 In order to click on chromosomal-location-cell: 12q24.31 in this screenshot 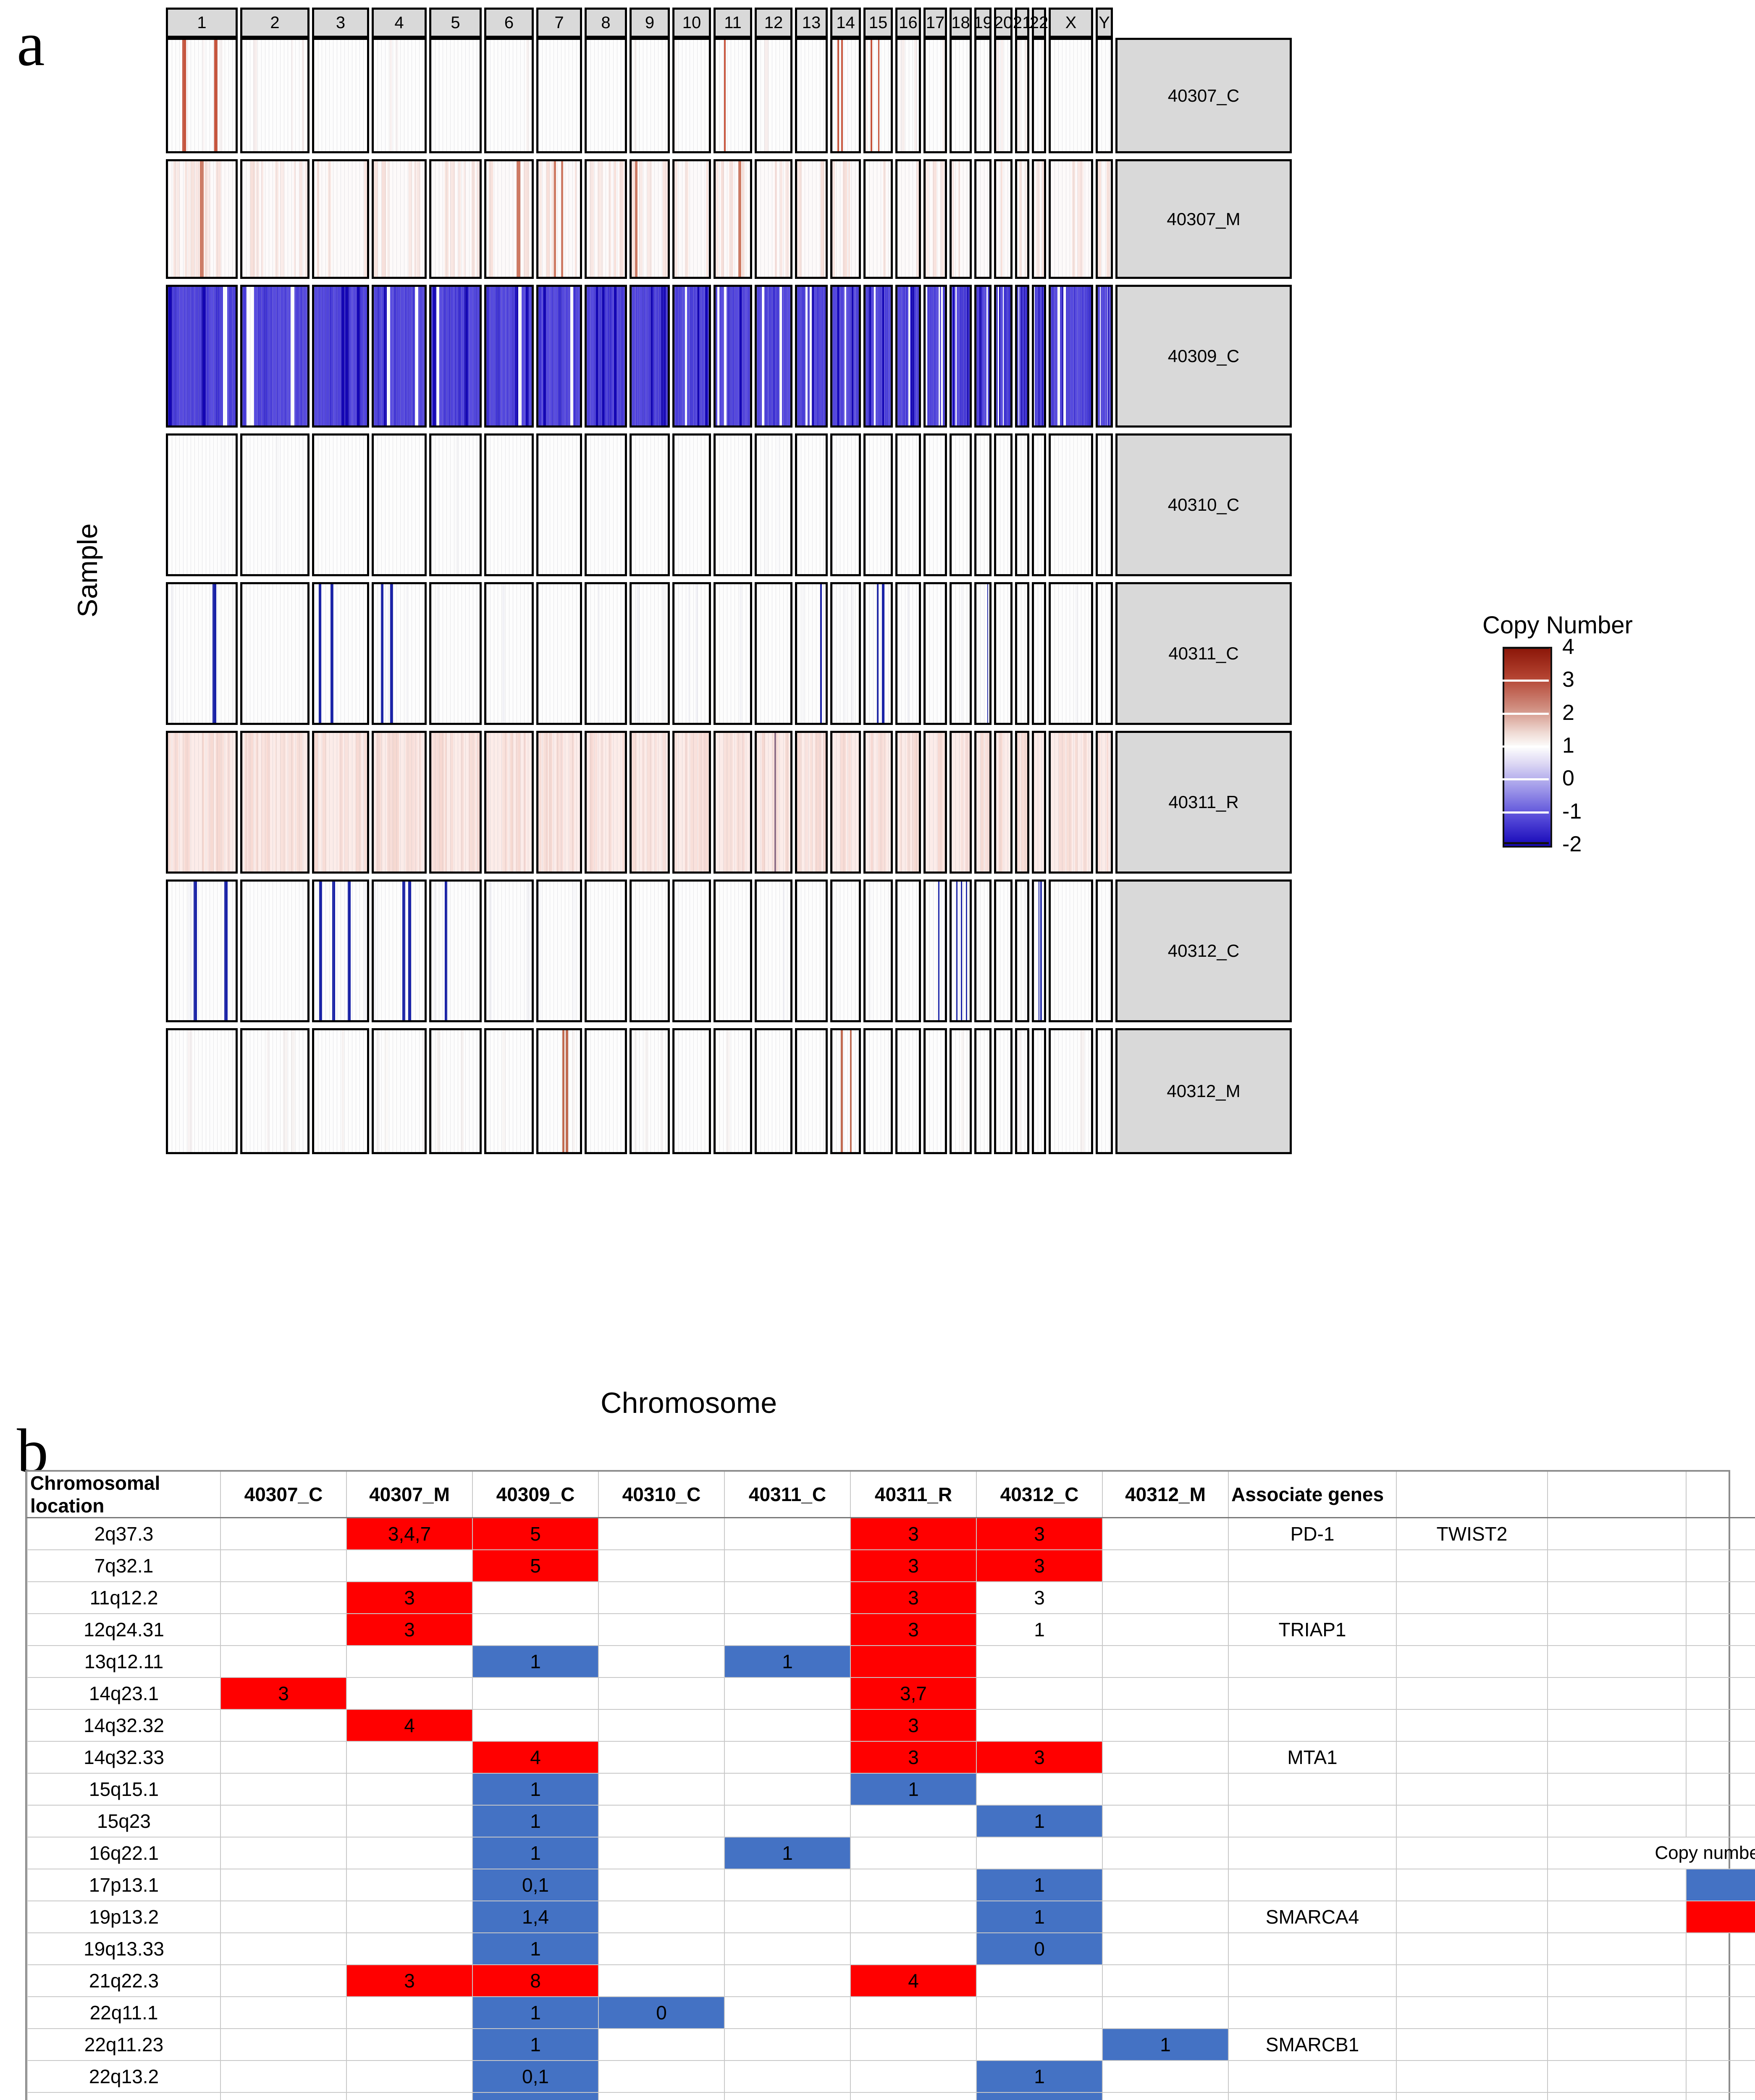, I will do `click(124, 1629)`.